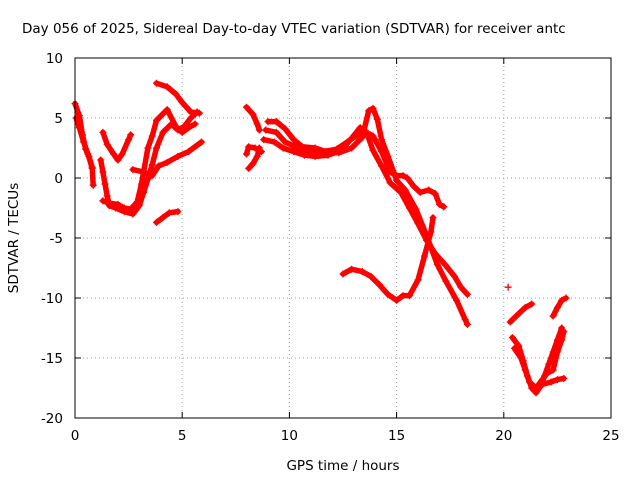 This screenshot has width=640, height=480. What do you see at coordinates (342, 466) in the screenshot?
I see `x-axis-label: GPS time / hours` at bounding box center [342, 466].